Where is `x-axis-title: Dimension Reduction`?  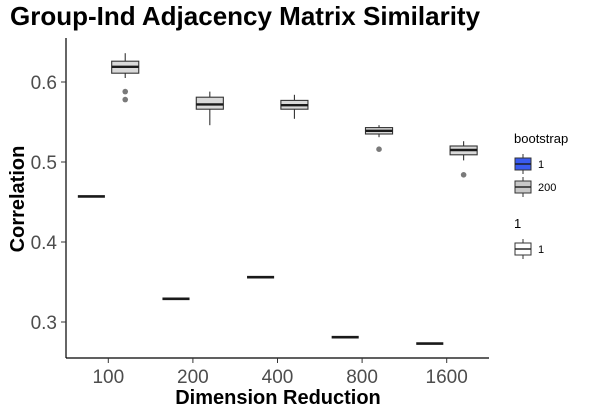
x-axis-title: Dimension Reduction is located at coordinates (278, 398).